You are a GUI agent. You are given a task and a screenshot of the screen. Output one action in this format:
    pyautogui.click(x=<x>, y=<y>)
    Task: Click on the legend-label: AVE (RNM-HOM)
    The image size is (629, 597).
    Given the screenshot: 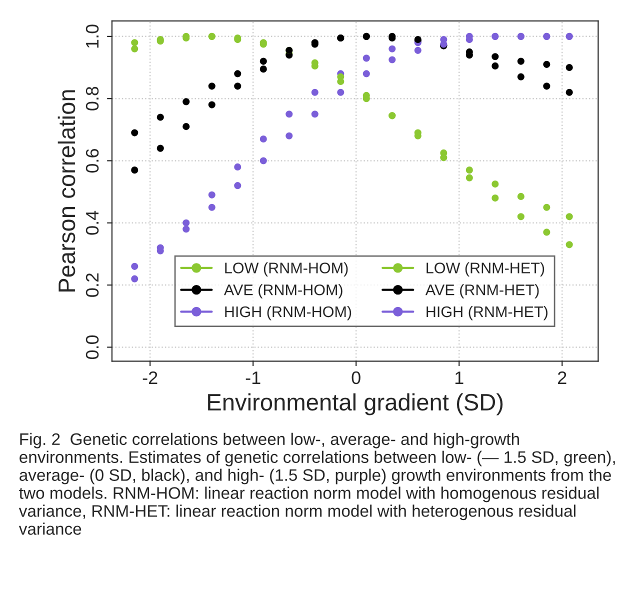 What is the action you would take?
    pyautogui.click(x=283, y=291)
    